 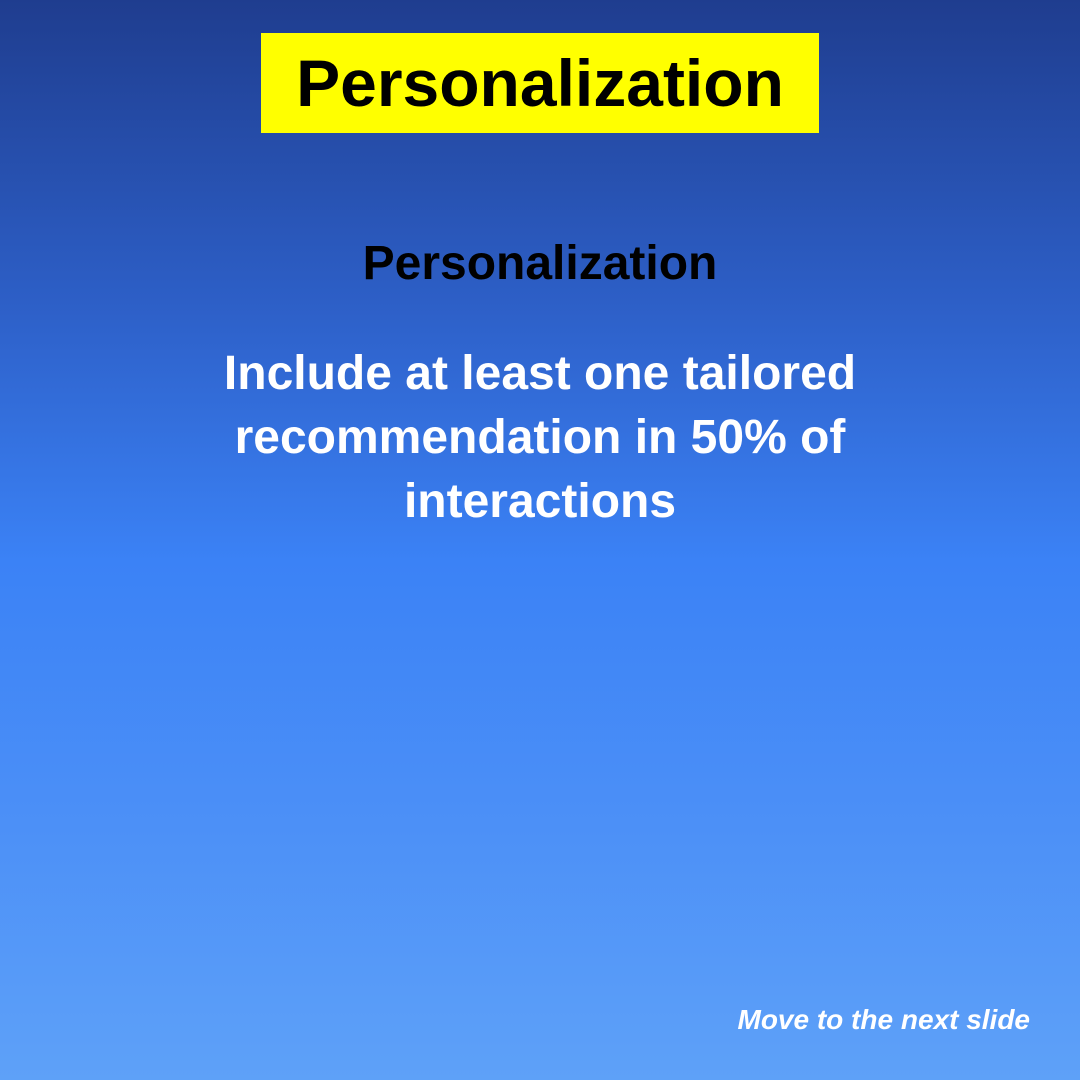 I want to click on next-slide-link: Move to the next slide, so click(x=884, y=1019).